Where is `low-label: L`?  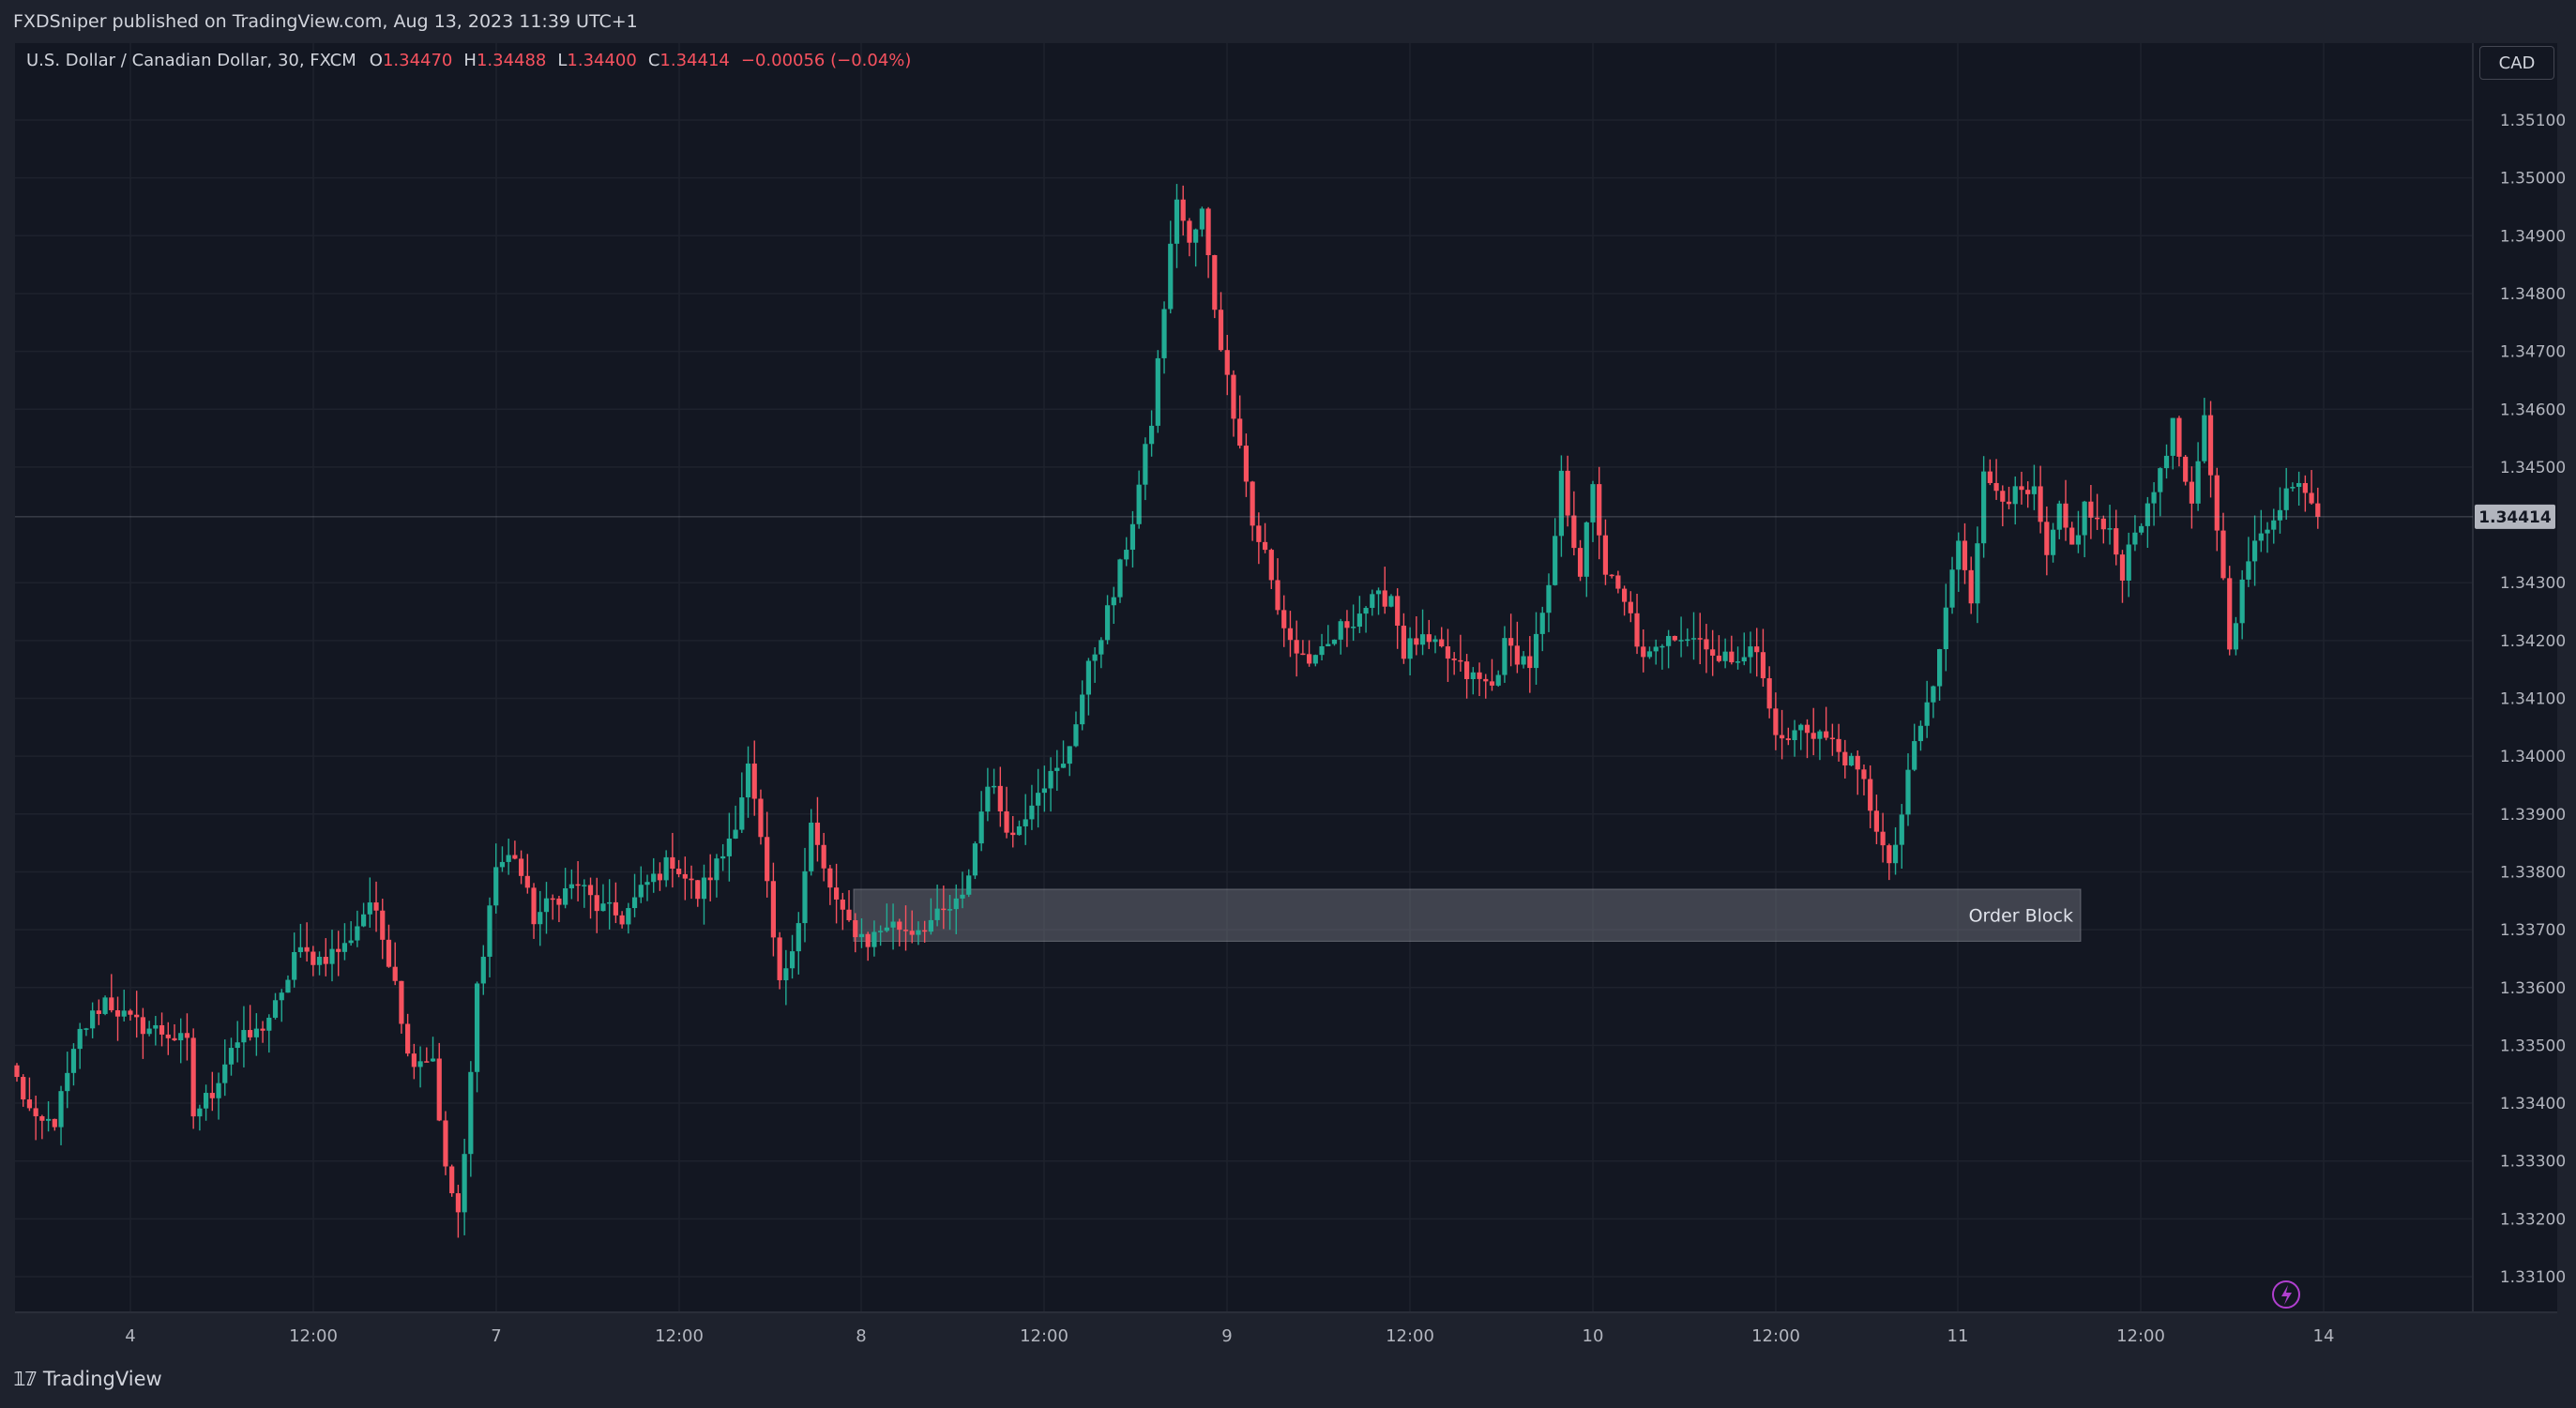
low-label: L is located at coordinates (562, 60).